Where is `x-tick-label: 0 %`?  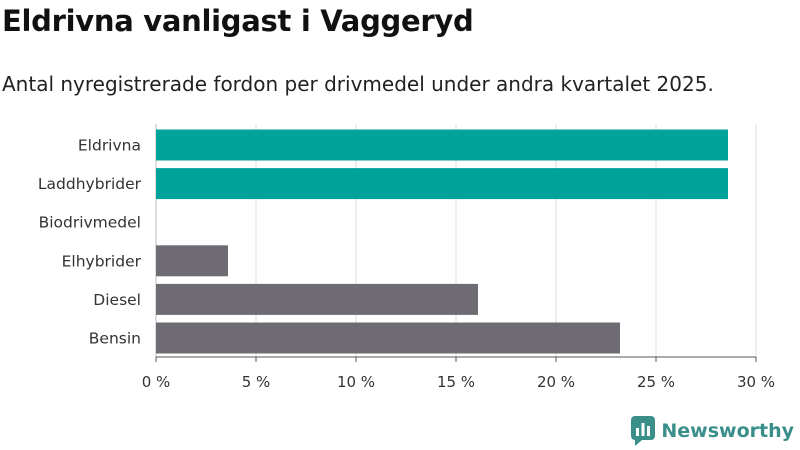 x-tick-label: 0 % is located at coordinates (156, 382).